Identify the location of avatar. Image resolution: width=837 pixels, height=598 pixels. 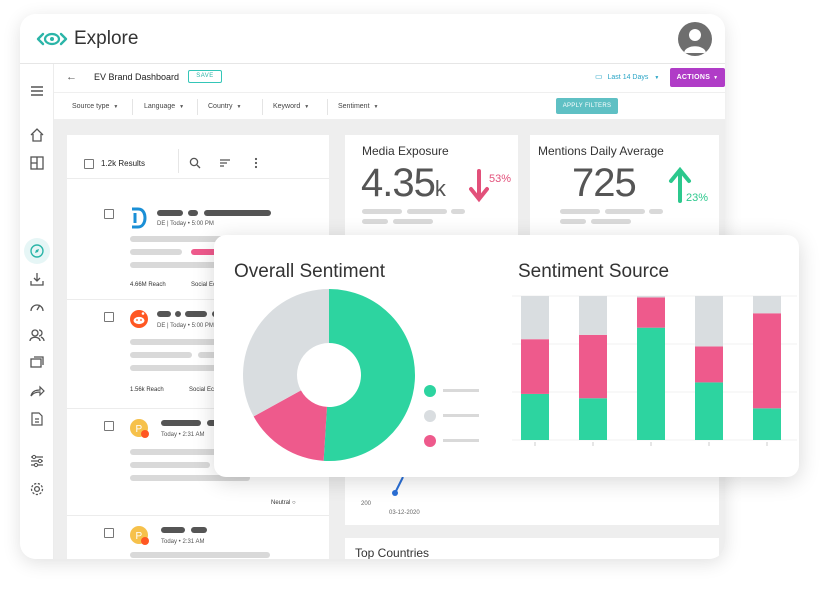
(695, 39).